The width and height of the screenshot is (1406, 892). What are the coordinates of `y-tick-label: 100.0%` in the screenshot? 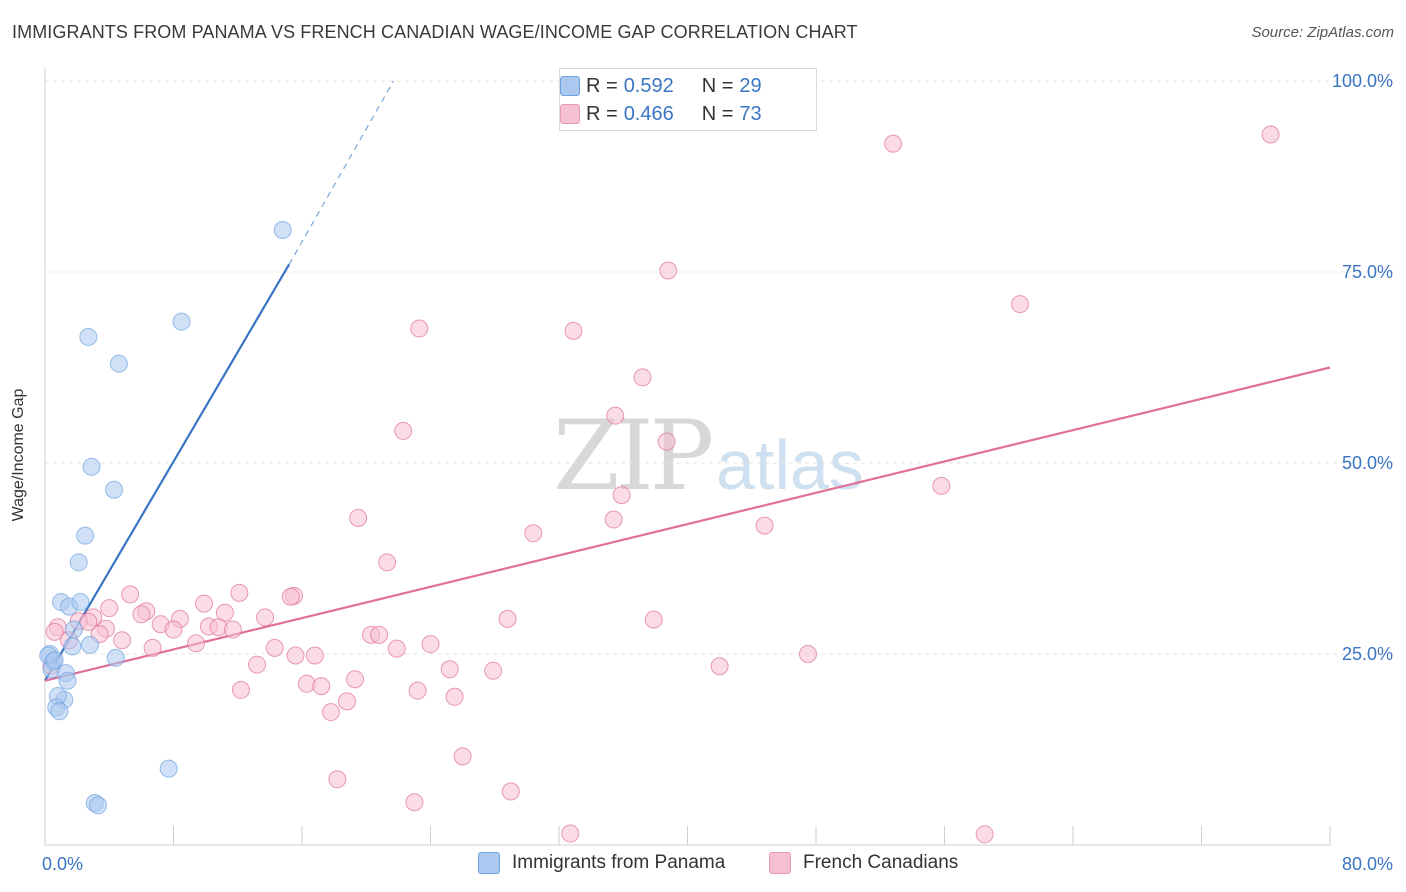 It's located at (1362, 81).